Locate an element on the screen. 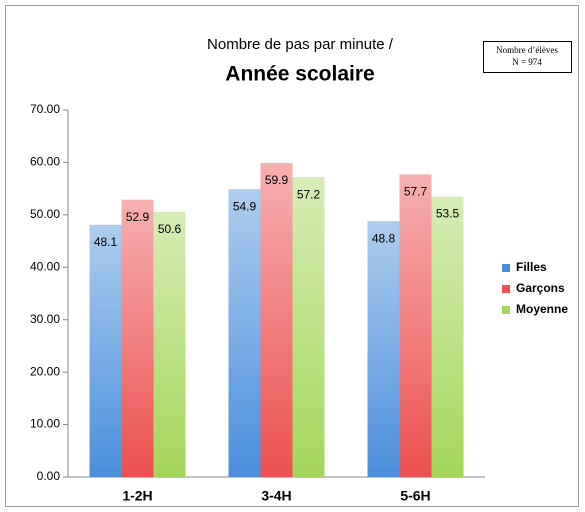  y-tick-label: 20.00 is located at coordinates (45, 371).